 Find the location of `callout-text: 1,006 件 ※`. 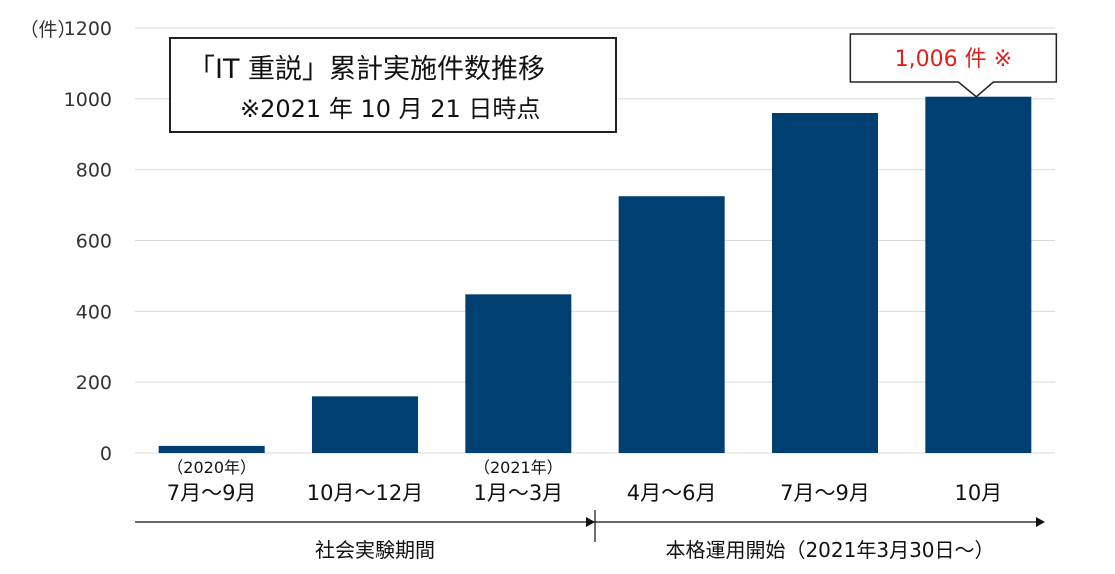

callout-text: 1,006 件 ※ is located at coordinates (953, 59).